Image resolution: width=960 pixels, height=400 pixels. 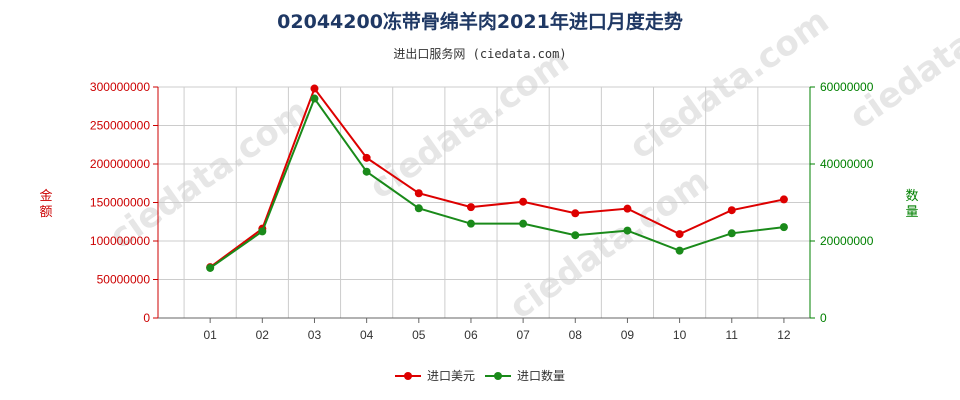 I want to click on legend-label-0: 进口美元, so click(x=451, y=376).